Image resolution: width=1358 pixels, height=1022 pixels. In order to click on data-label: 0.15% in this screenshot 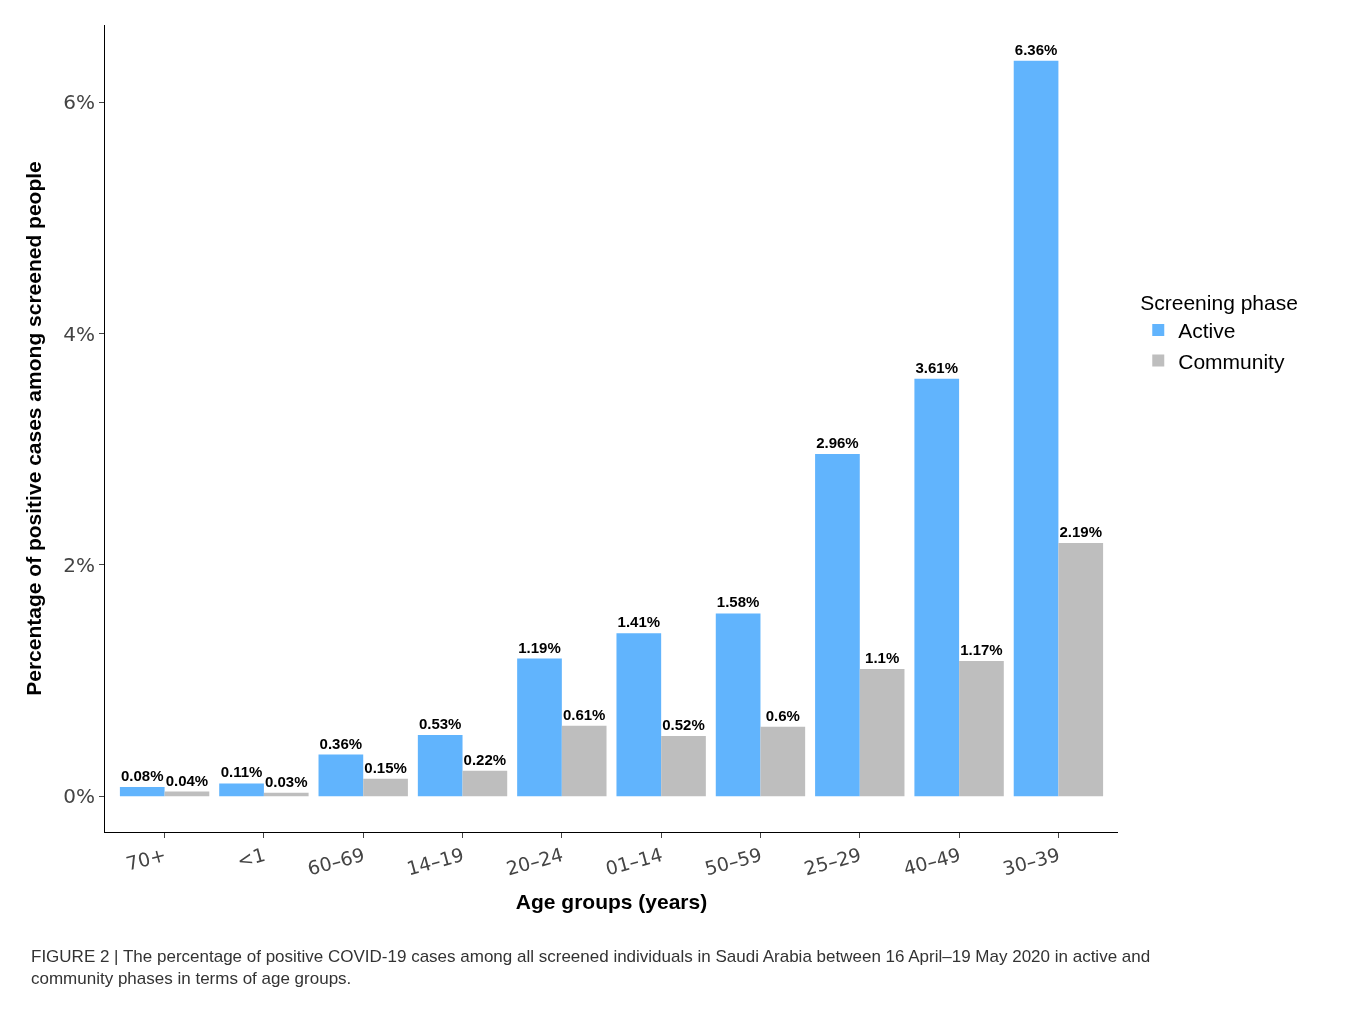, I will do `click(385, 767)`.